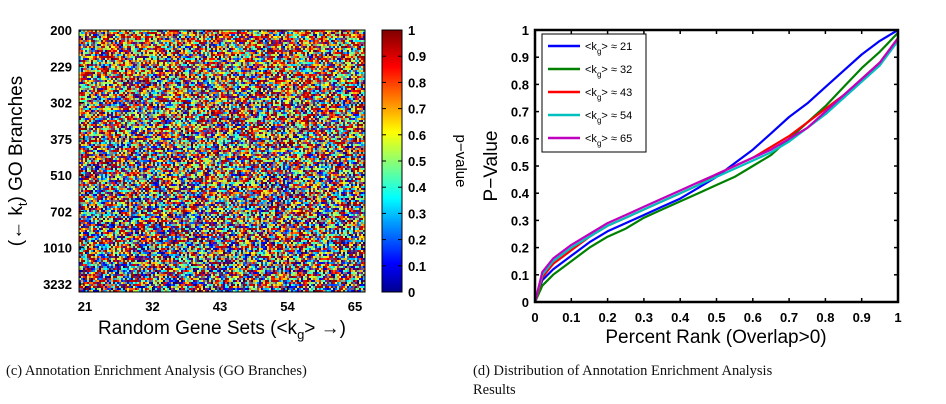  I want to click on line-x-axis-label: Percent Rank (Overlap>0), so click(715, 337).